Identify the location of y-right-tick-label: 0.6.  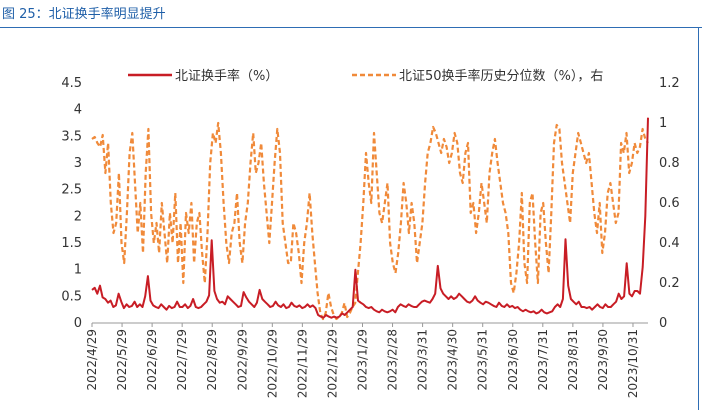
(669, 203).